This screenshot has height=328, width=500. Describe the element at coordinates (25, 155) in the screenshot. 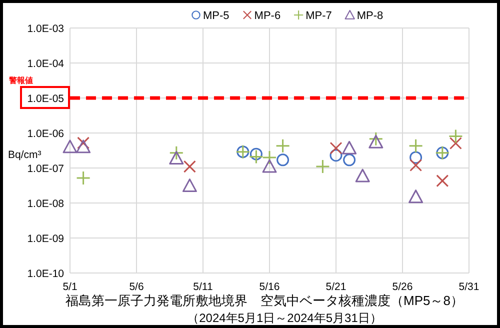

I see `y-axis-title: Bq/cm³` at that location.